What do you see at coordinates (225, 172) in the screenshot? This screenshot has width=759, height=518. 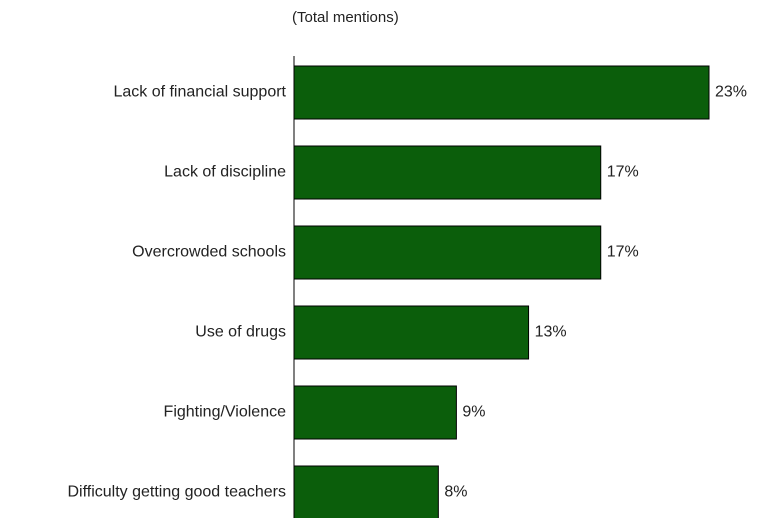 I see `category-label: Lack of discipline` at bounding box center [225, 172].